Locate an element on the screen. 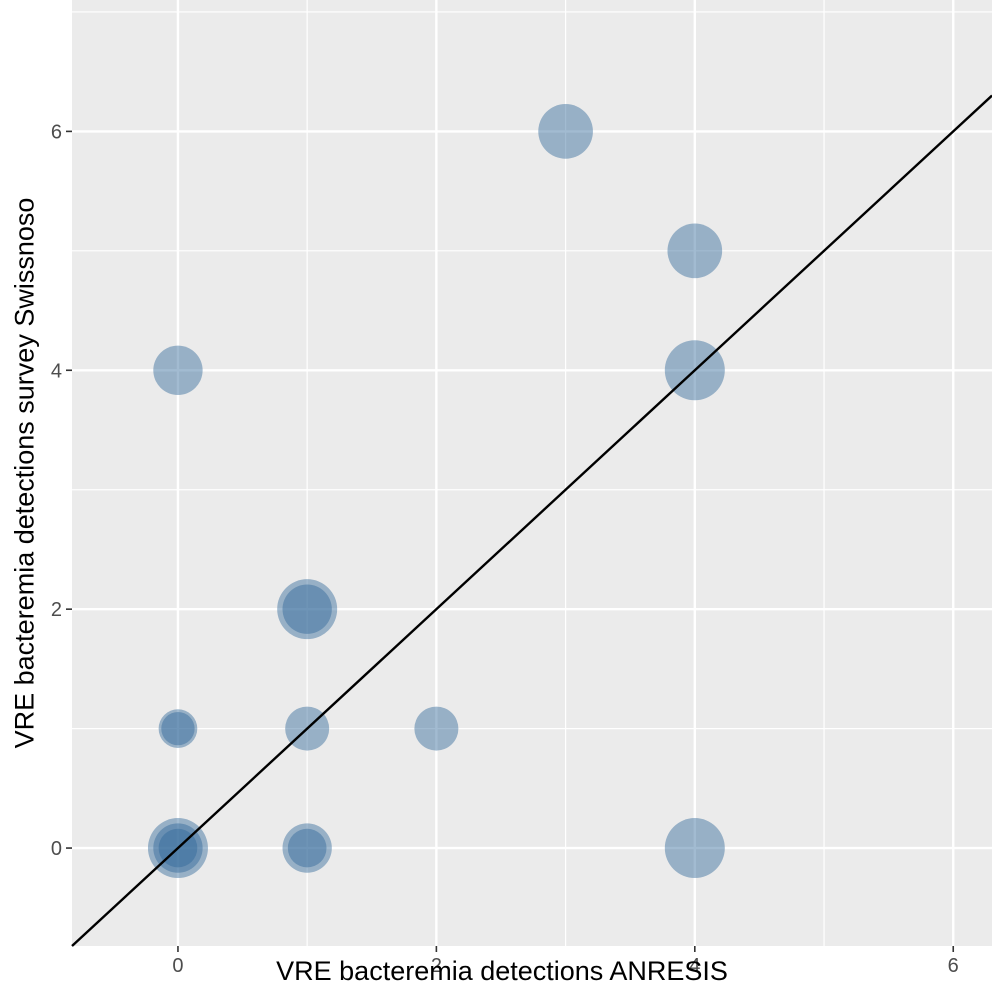 This screenshot has height=988, width=992. x-axis-ticks: 0 2 4 6 is located at coordinates (565, 961).